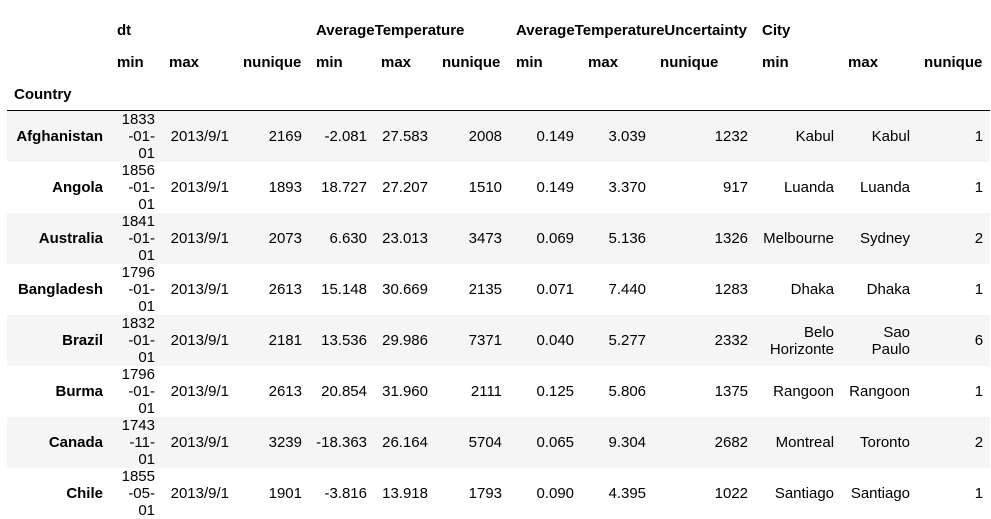 This screenshot has height=519, width=991. What do you see at coordinates (545, 238) in the screenshot?
I see `cell: 0.069` at bounding box center [545, 238].